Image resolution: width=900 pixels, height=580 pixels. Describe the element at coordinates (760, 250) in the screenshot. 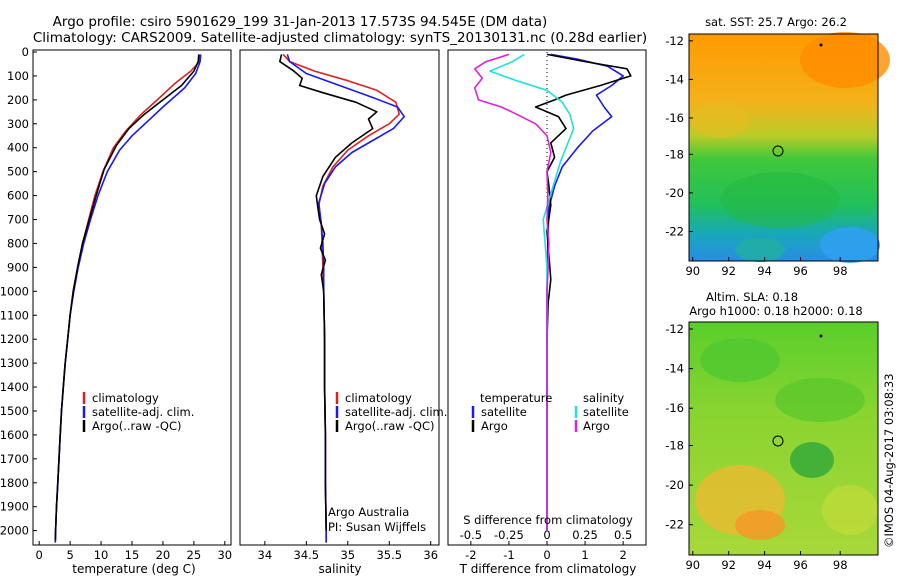

I see `sst-teal-patch` at that location.